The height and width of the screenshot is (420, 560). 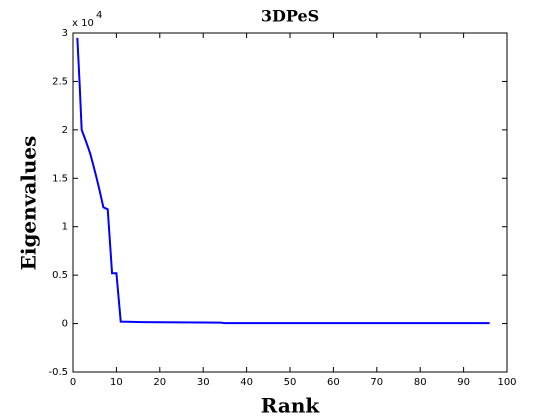 What do you see at coordinates (506, 382) in the screenshot?
I see `x-tick-label: 100` at bounding box center [506, 382].